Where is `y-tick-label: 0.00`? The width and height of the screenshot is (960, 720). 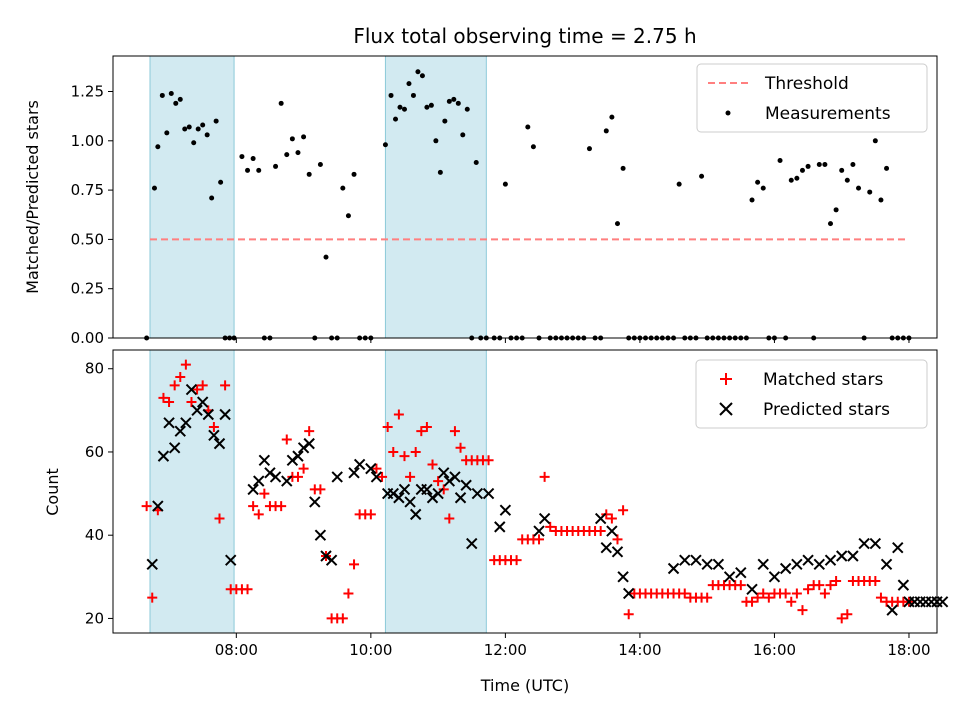
y-tick-label: 0.00 is located at coordinates (87, 338).